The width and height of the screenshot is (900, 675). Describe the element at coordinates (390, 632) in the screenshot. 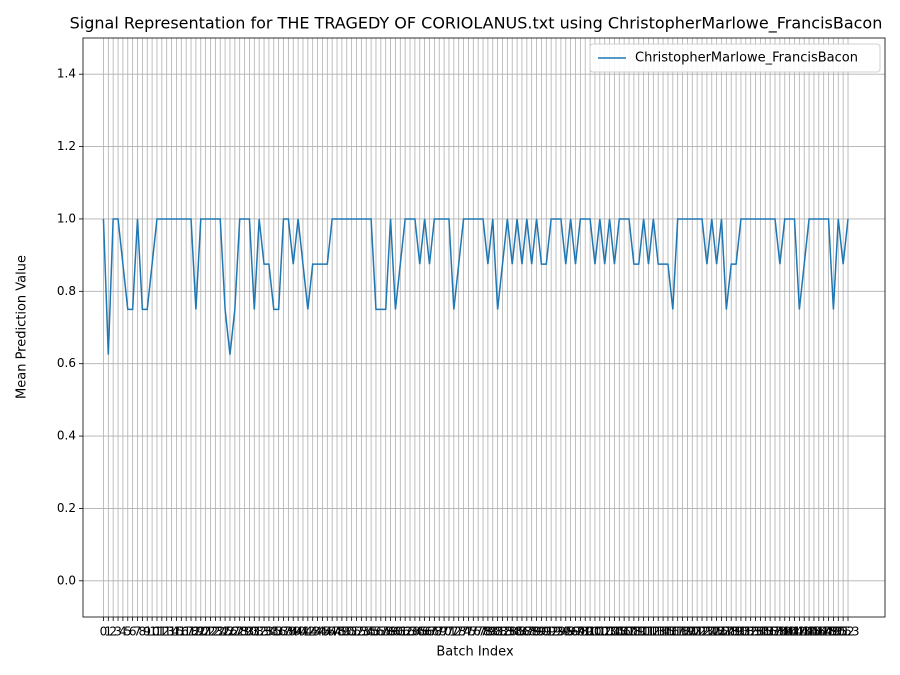

I see `x-tick-label: 59` at that location.